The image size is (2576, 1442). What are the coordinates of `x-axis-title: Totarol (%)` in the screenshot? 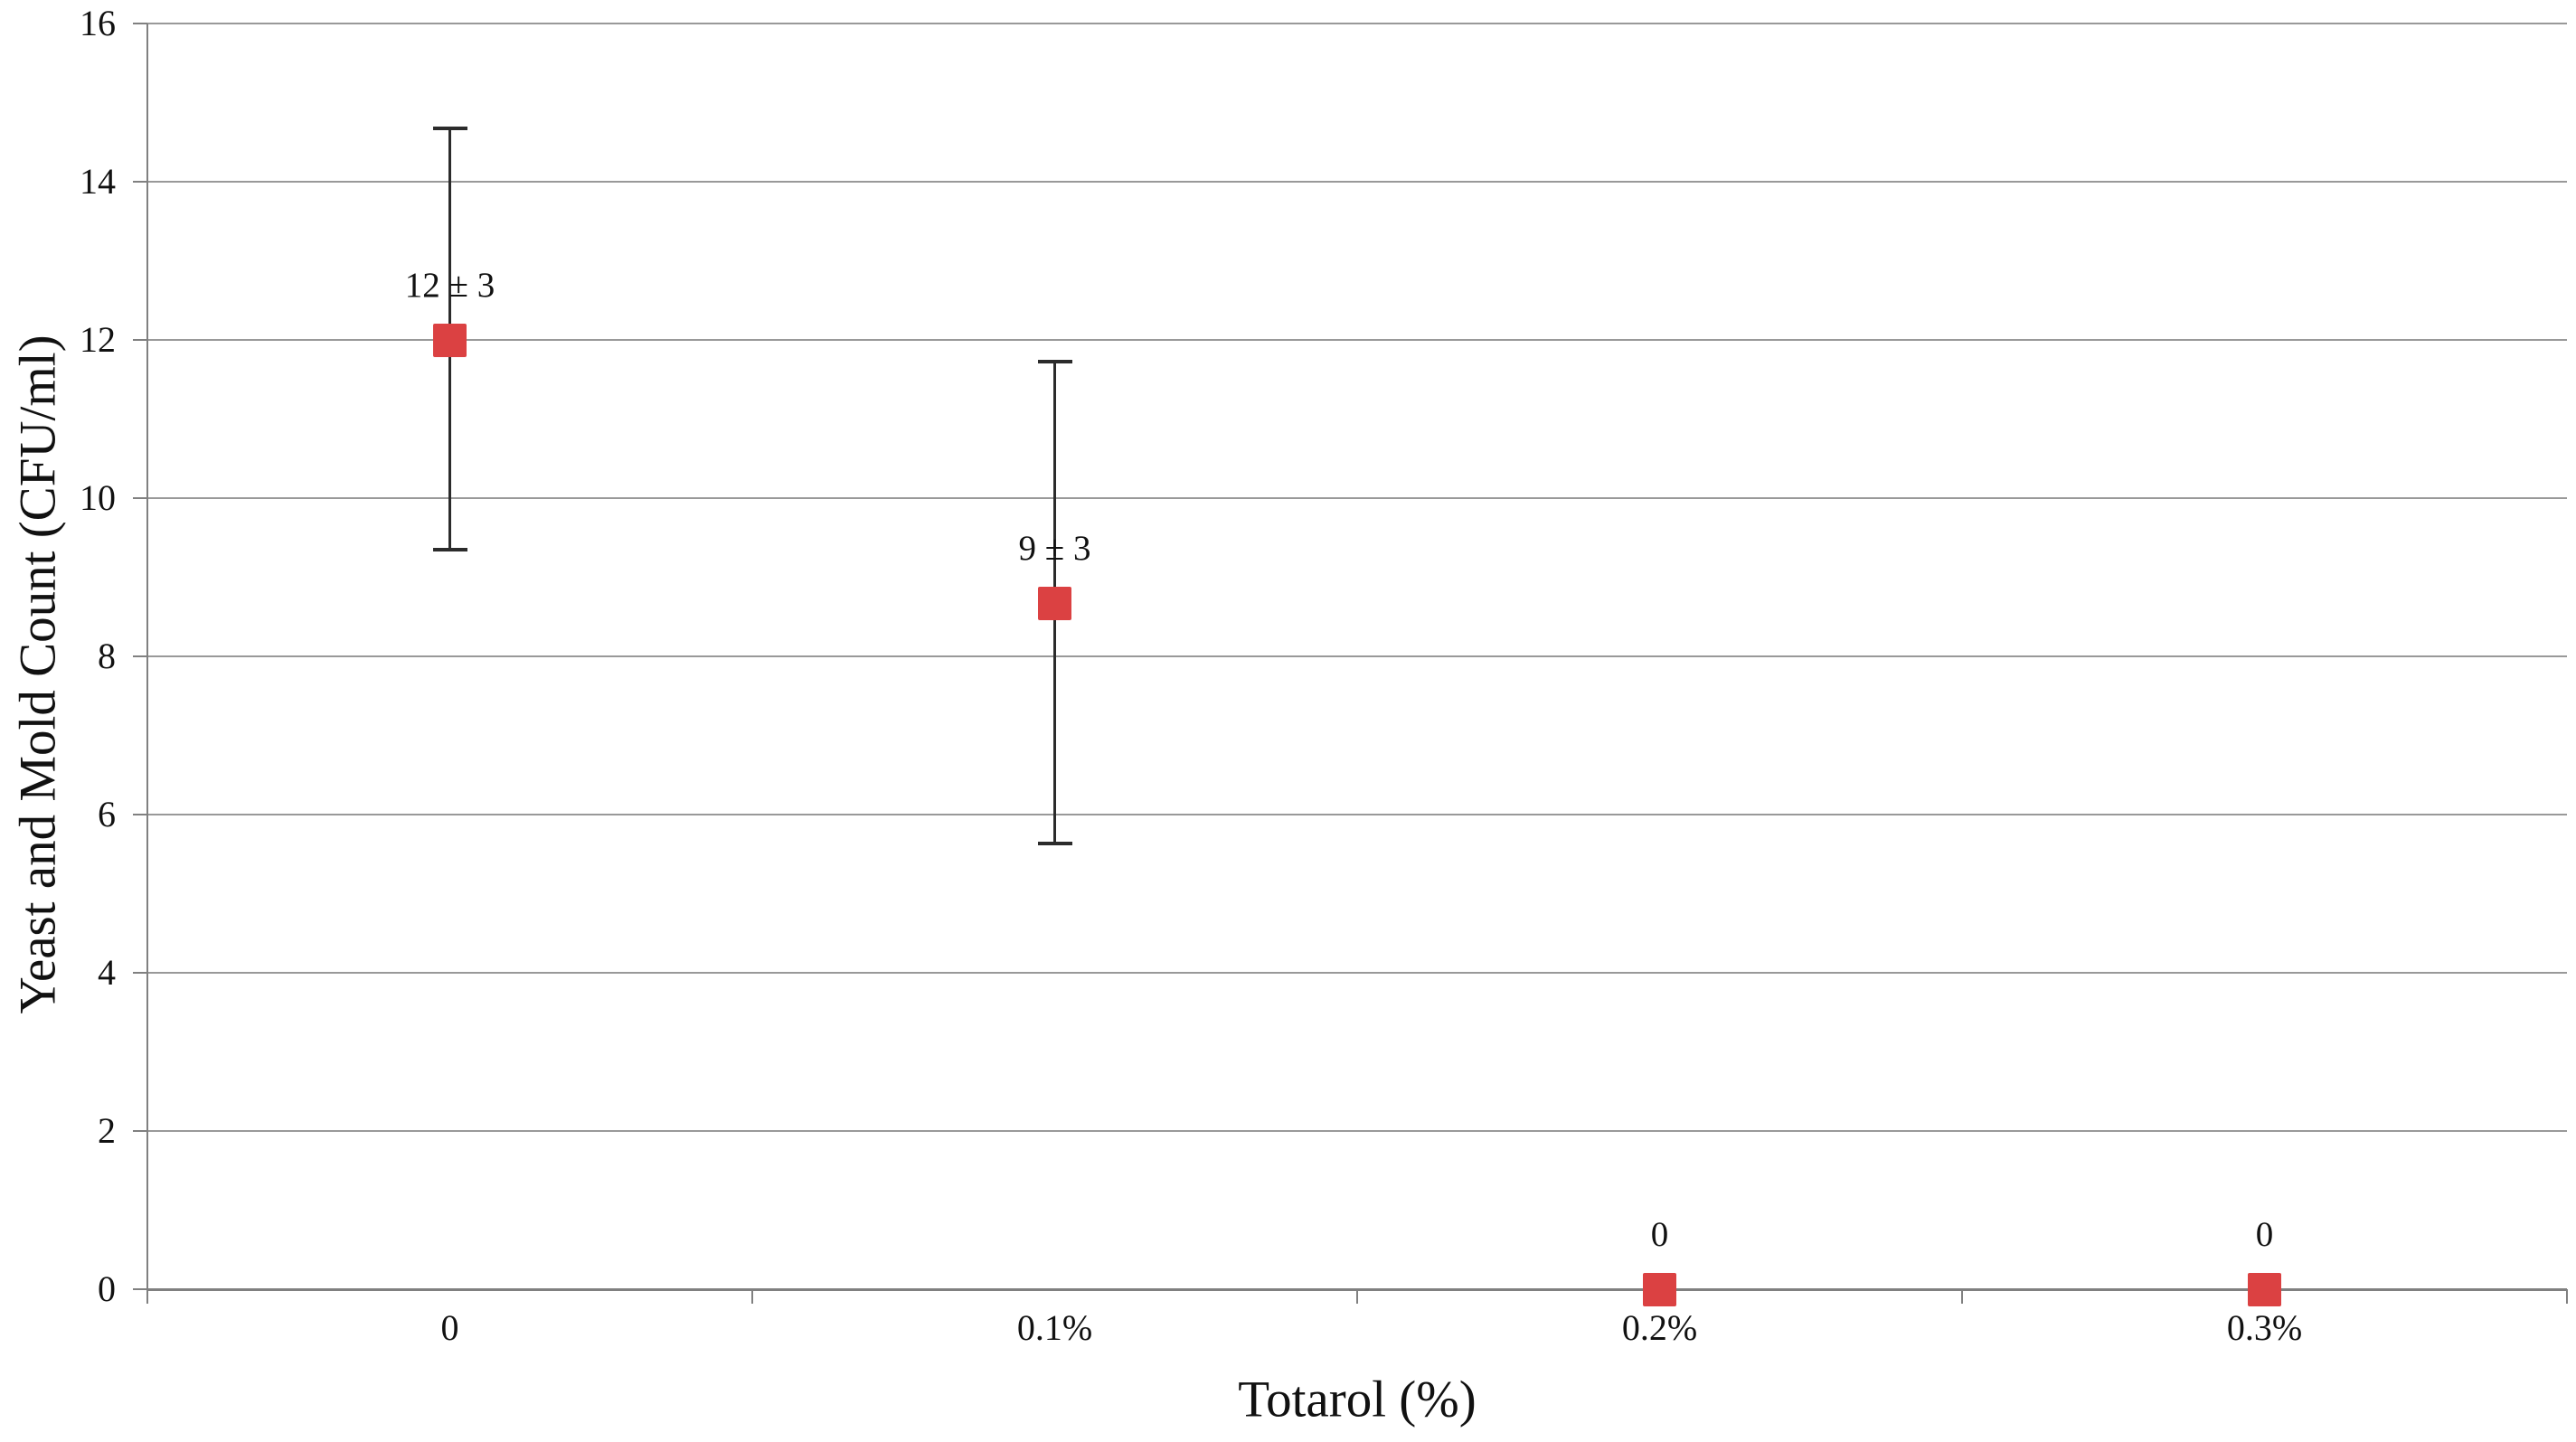 It's located at (1357, 1399).